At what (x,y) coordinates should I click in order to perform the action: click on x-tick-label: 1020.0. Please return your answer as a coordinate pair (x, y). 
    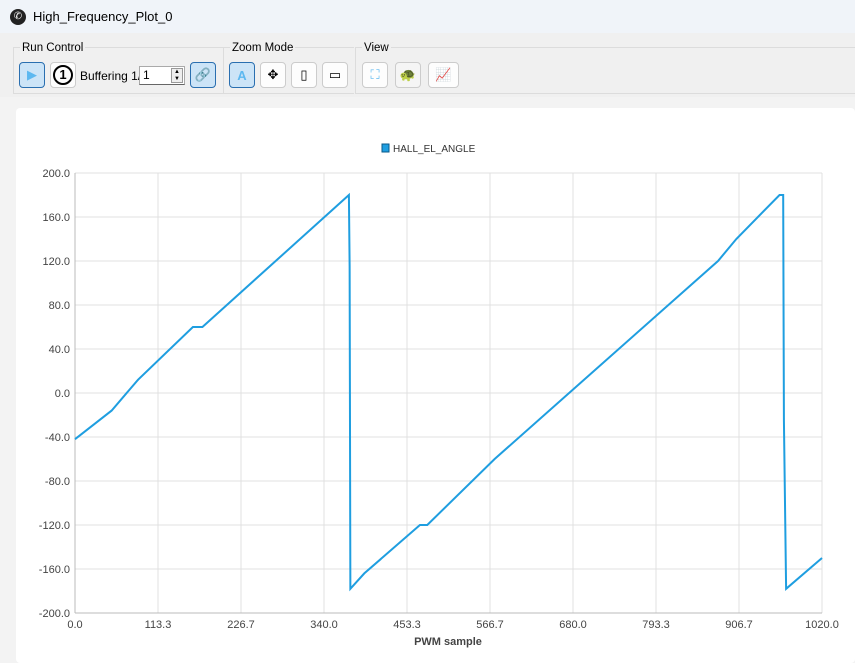
    Looking at the image, I should click on (822, 625).